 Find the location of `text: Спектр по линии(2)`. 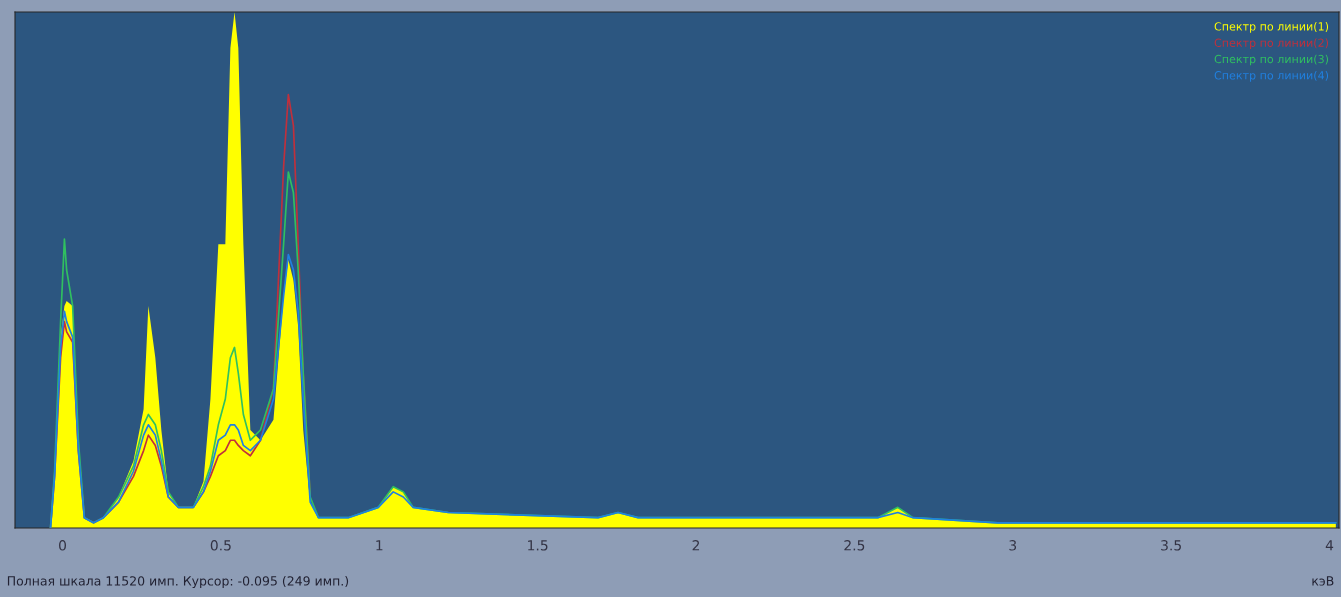

text: Спектр по линии(2) is located at coordinates (1271, 44).